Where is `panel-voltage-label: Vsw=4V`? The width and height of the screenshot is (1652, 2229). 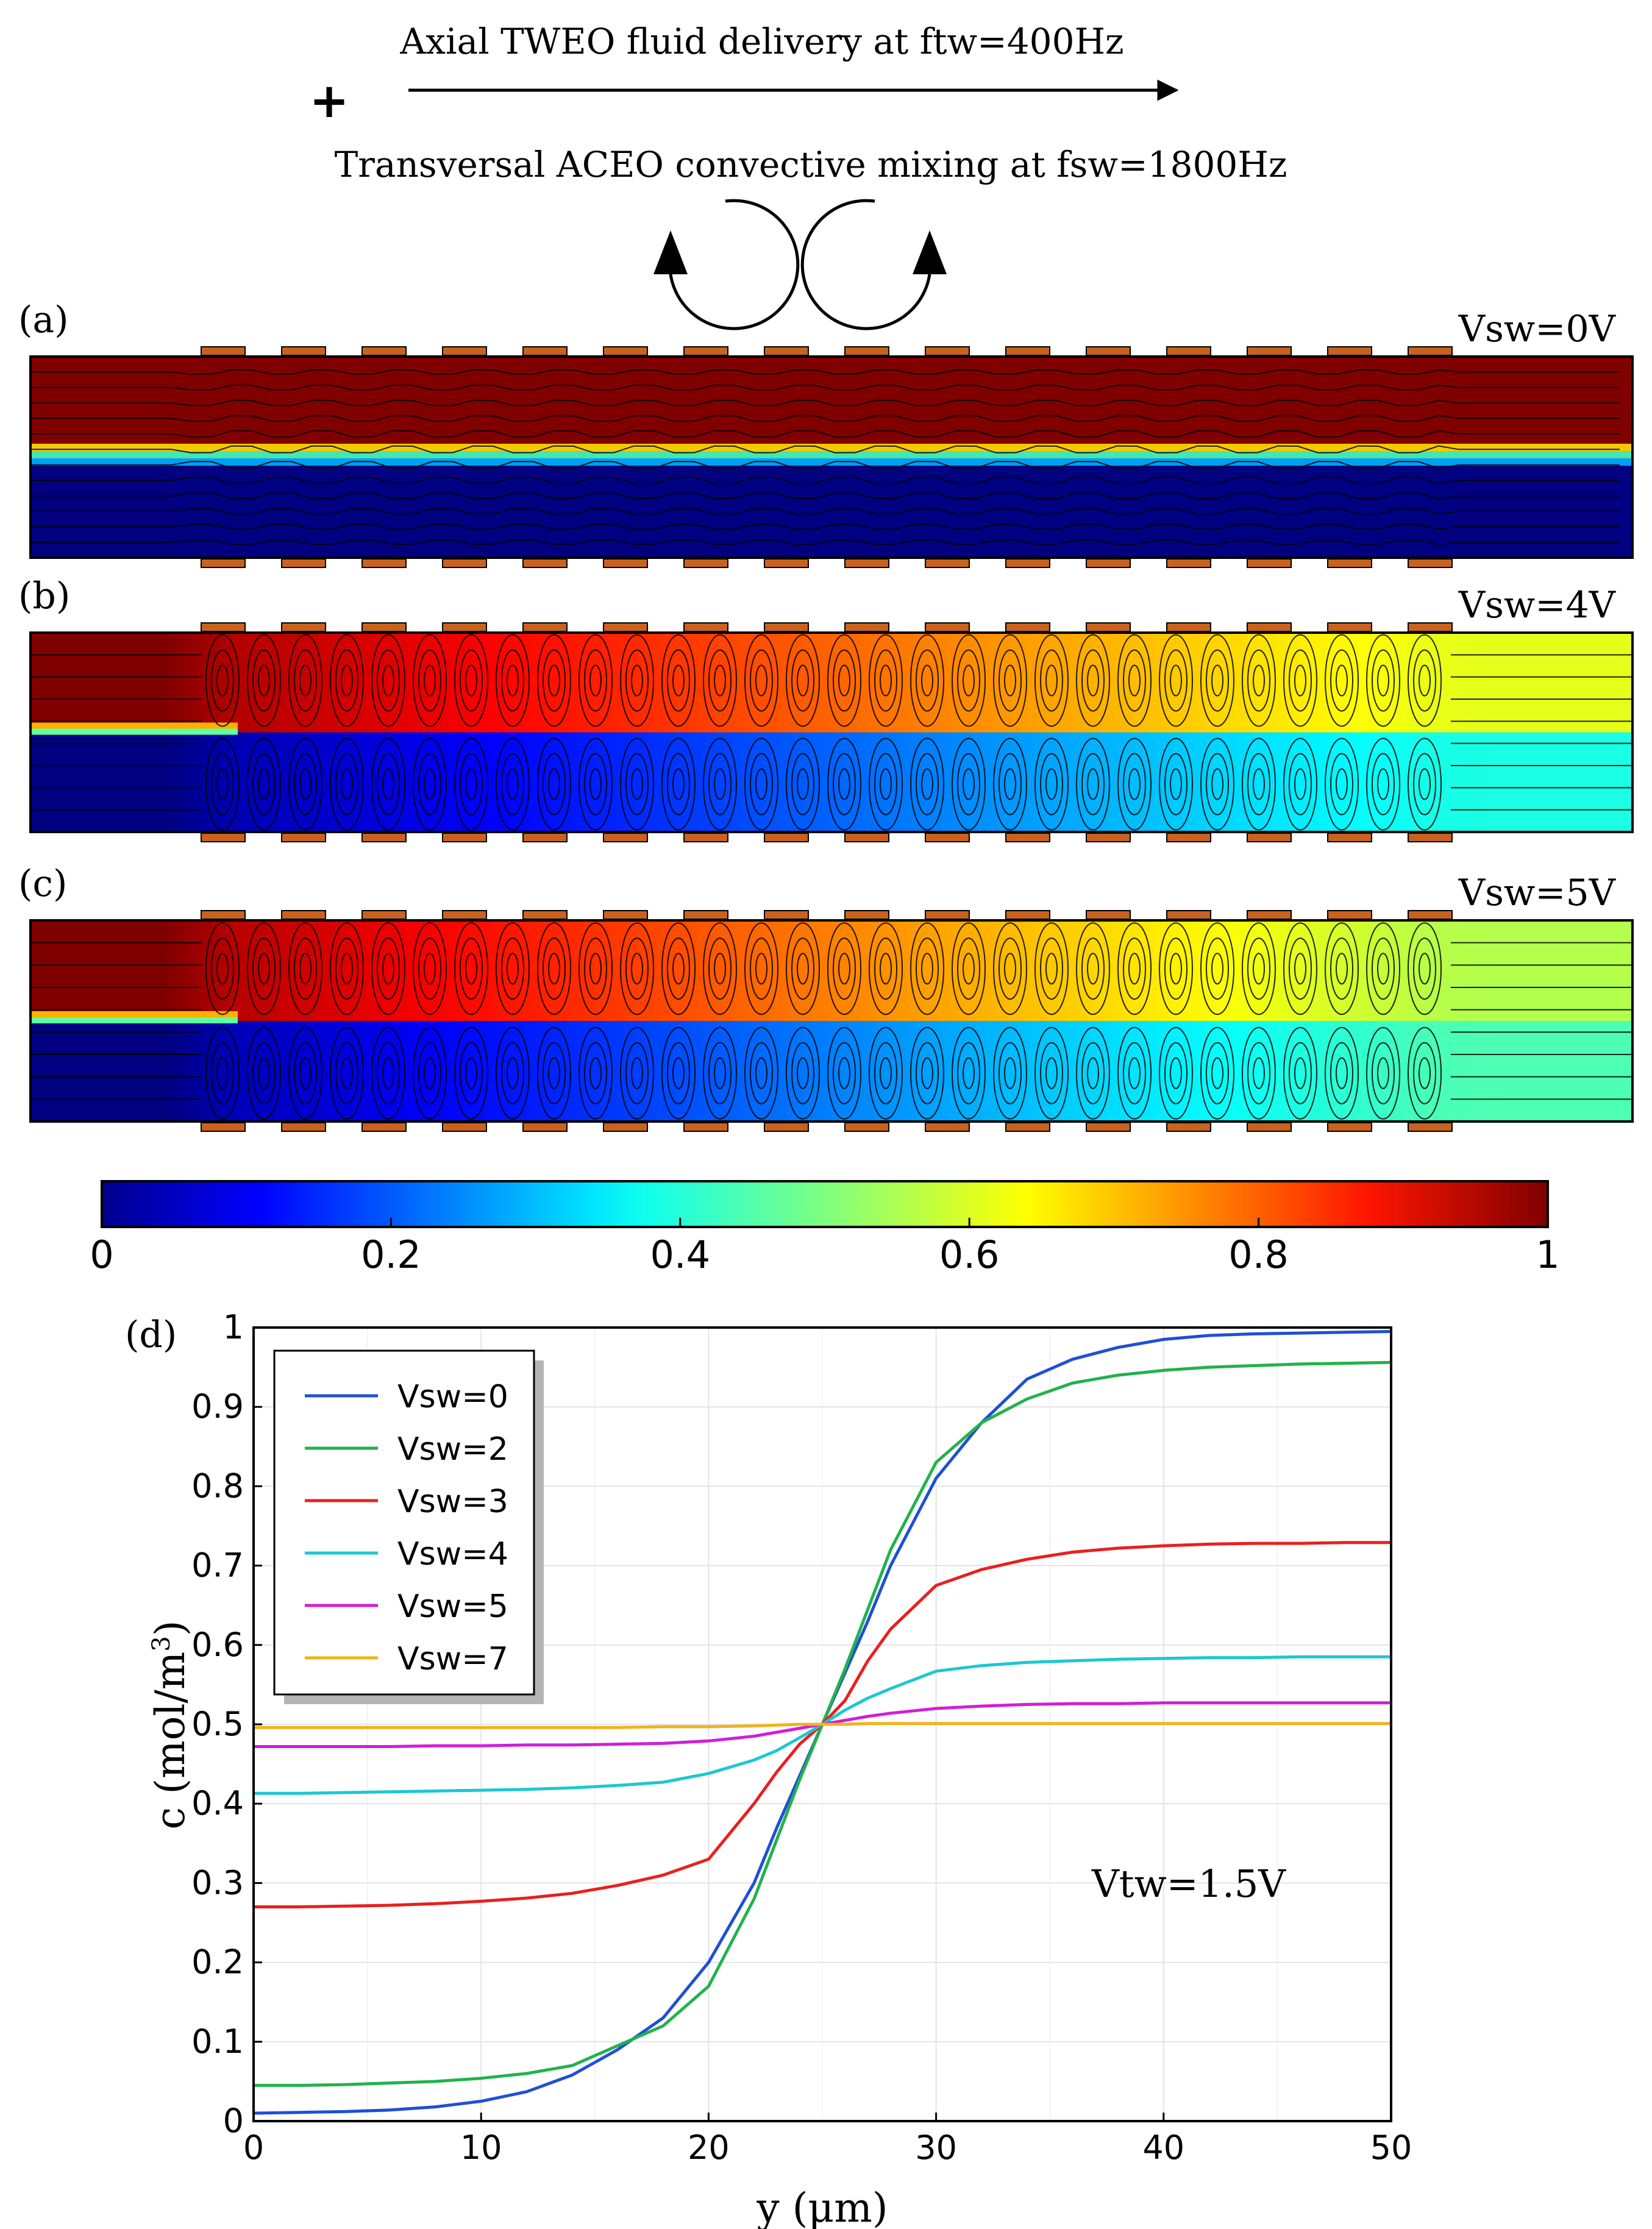
panel-voltage-label: Vsw=4V is located at coordinates (1537, 605).